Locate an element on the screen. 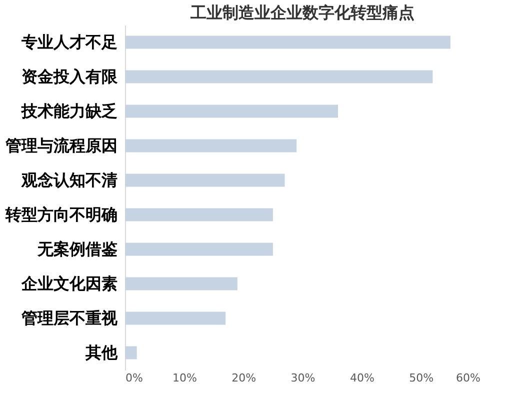 The height and width of the screenshot is (417, 531). y-tick-label: 管理层不重视 is located at coordinates (69, 318).